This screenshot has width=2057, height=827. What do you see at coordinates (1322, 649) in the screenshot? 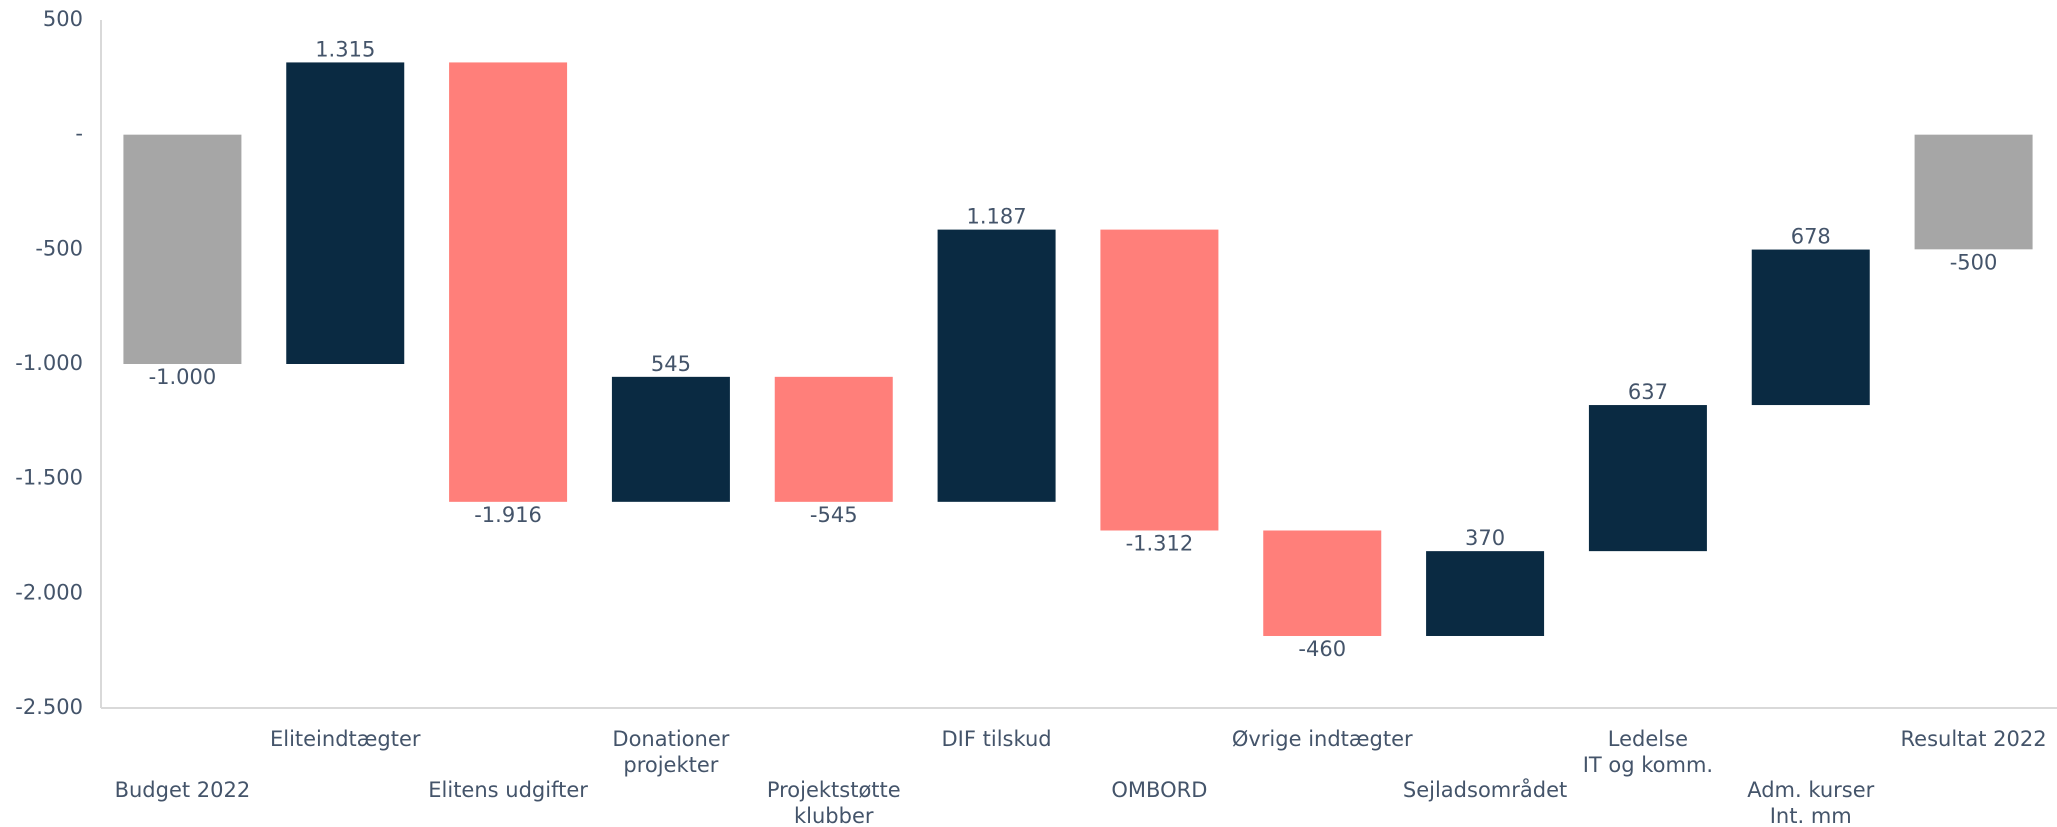
I see `value-label: -460` at bounding box center [1322, 649].